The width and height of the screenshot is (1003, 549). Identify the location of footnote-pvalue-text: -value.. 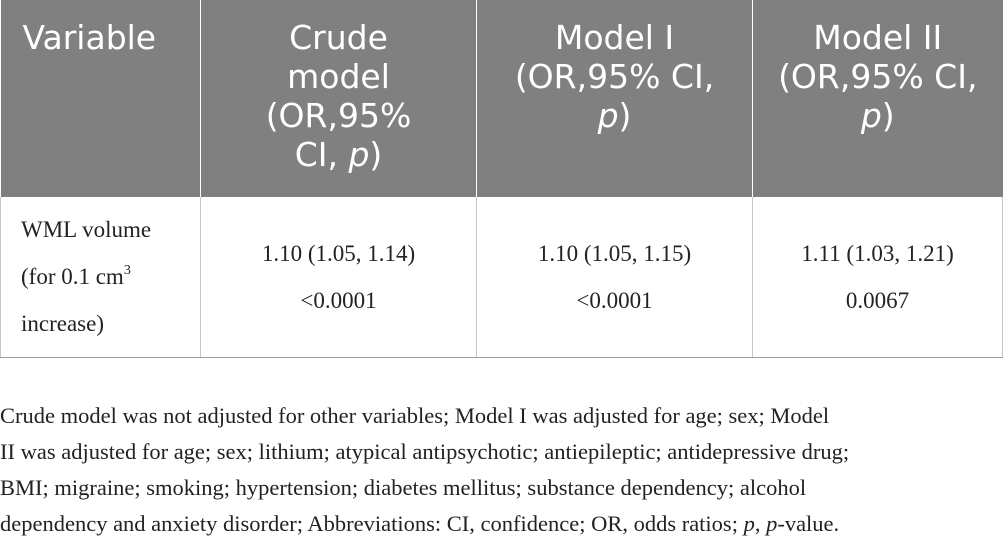
(808, 523).